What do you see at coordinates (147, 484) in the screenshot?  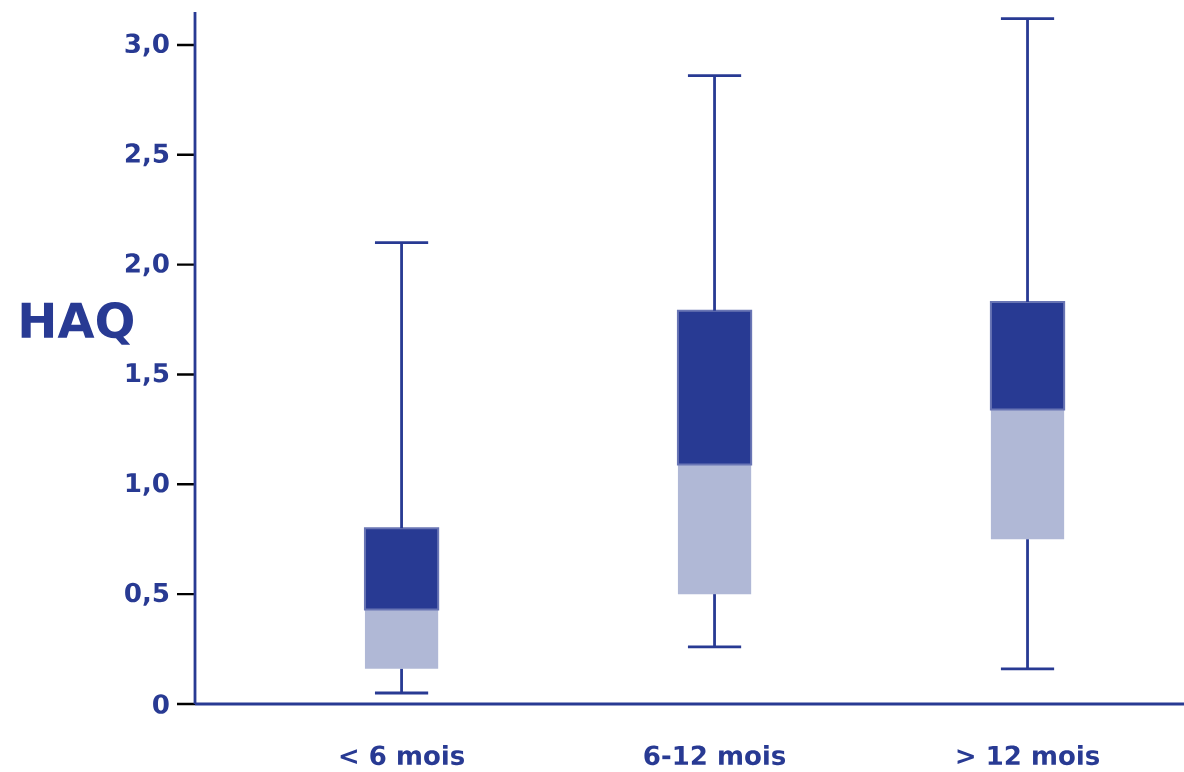 I see `y-tick-label: 1,0` at bounding box center [147, 484].